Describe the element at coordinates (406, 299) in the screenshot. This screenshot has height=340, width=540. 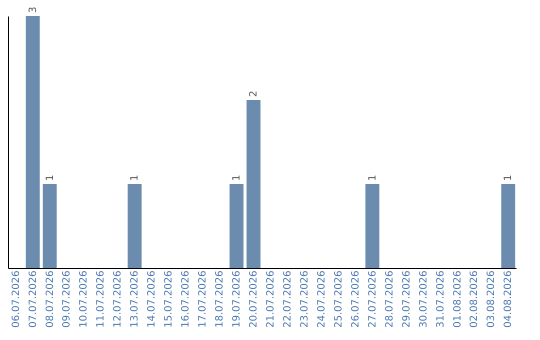
I see `x-tick-label: 29.07.2026` at that location.